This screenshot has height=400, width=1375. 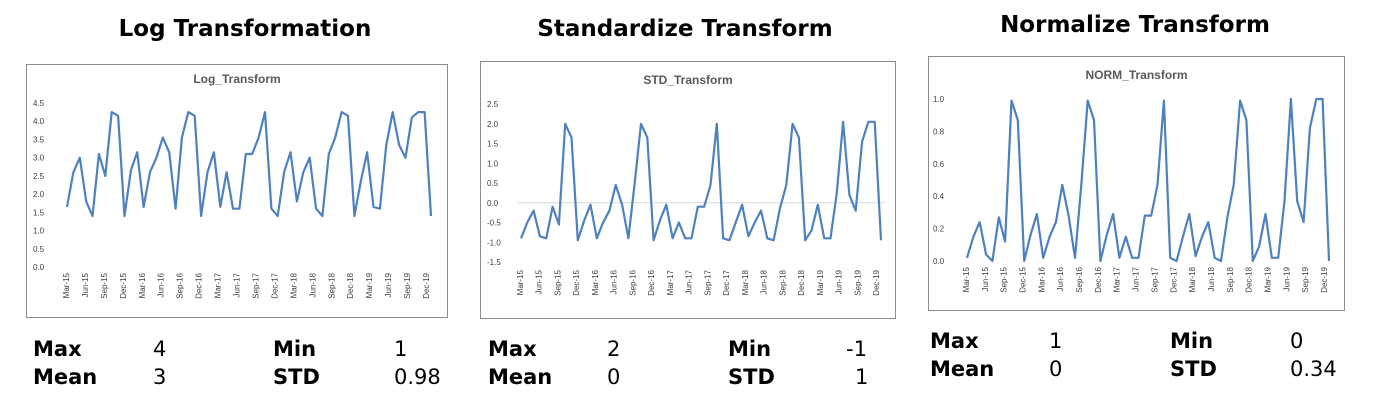 What do you see at coordinates (1041, 279) in the screenshot?
I see `x-tick-label: Mar-16` at bounding box center [1041, 279].